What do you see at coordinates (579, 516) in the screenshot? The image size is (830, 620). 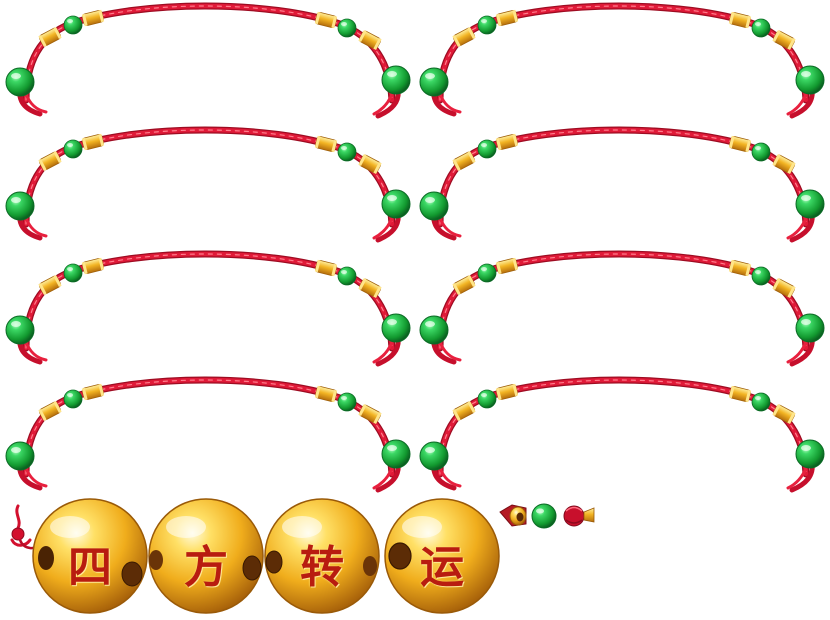 I see `red-tassel-knot-icon` at bounding box center [579, 516].